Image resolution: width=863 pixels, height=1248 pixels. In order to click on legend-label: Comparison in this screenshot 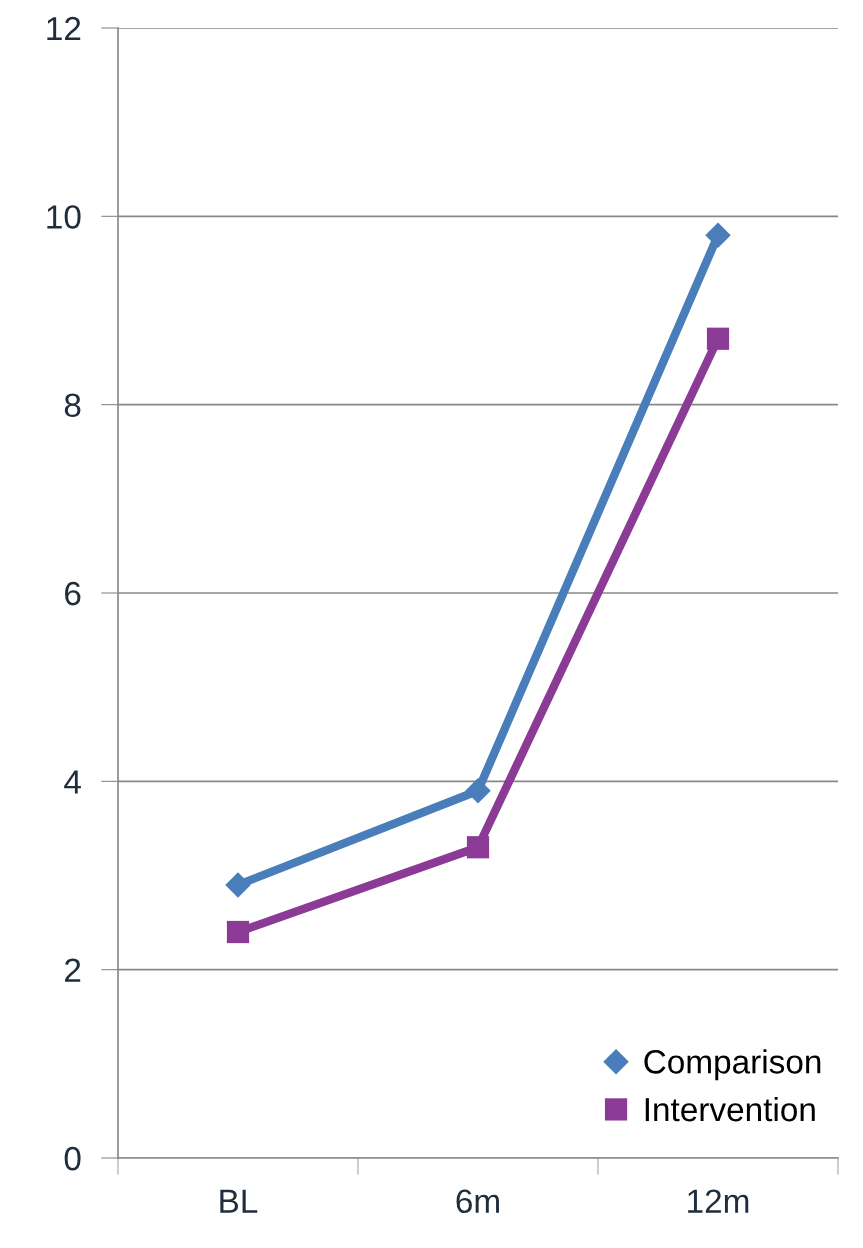, I will do `click(732, 1065)`.